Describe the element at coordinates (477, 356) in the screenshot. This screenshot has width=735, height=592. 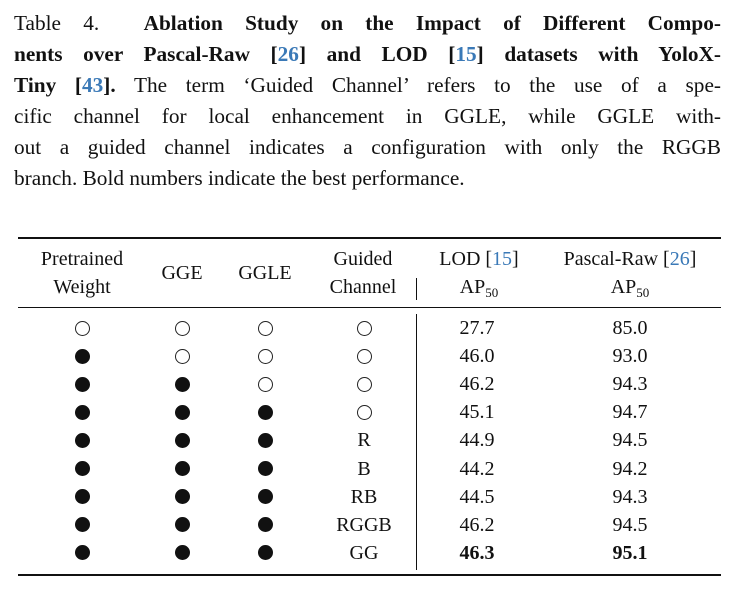
I see `cell-lod-ap50: 46.0` at that location.